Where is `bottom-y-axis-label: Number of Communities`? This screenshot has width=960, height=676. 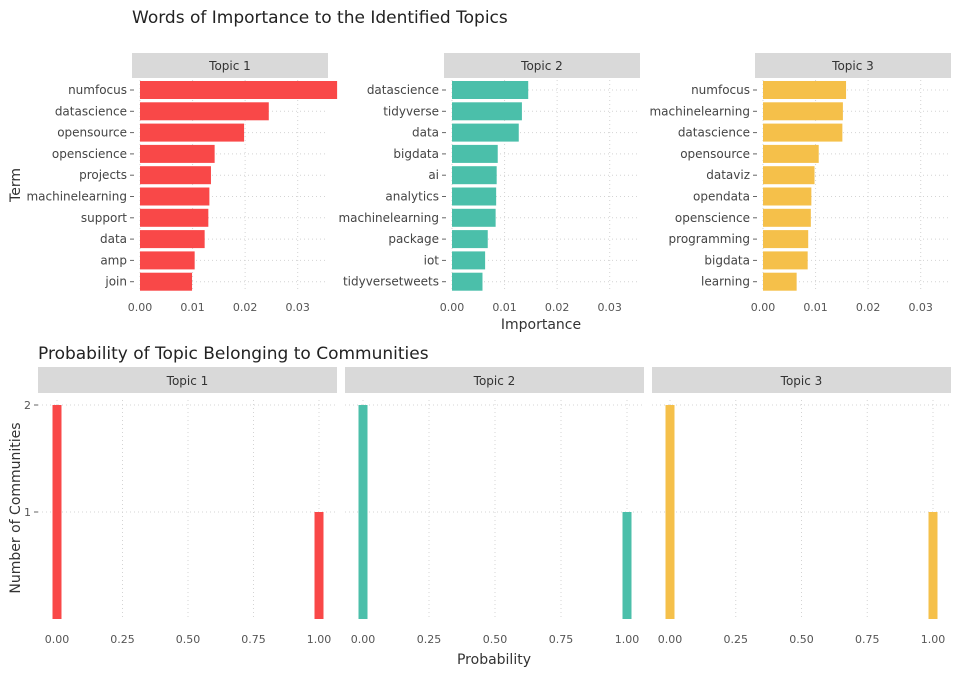 bottom-y-axis-label: Number of Communities is located at coordinates (16, 507).